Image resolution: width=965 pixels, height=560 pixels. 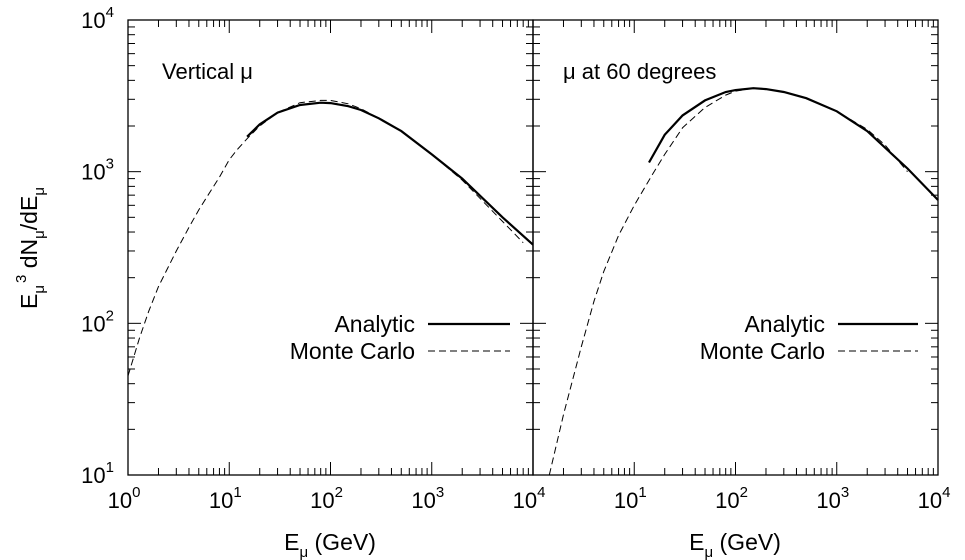 I want to click on y-tick-label: 10², so click(x=97, y=321).